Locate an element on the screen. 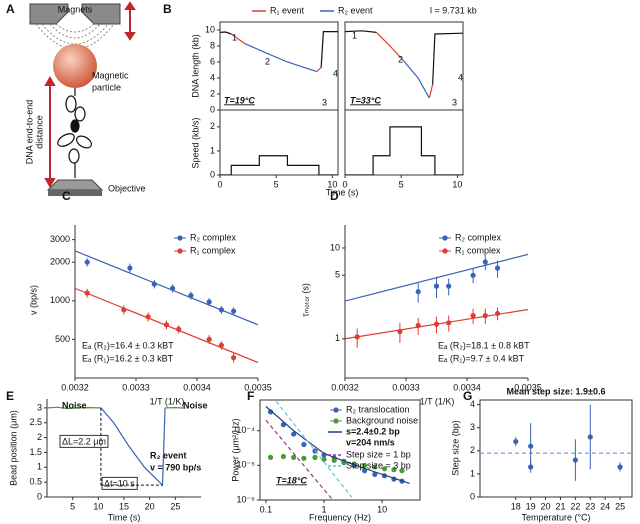 Image resolution: width=640 pixels, height=524 pixels. panel-label: F is located at coordinates (250, 396).